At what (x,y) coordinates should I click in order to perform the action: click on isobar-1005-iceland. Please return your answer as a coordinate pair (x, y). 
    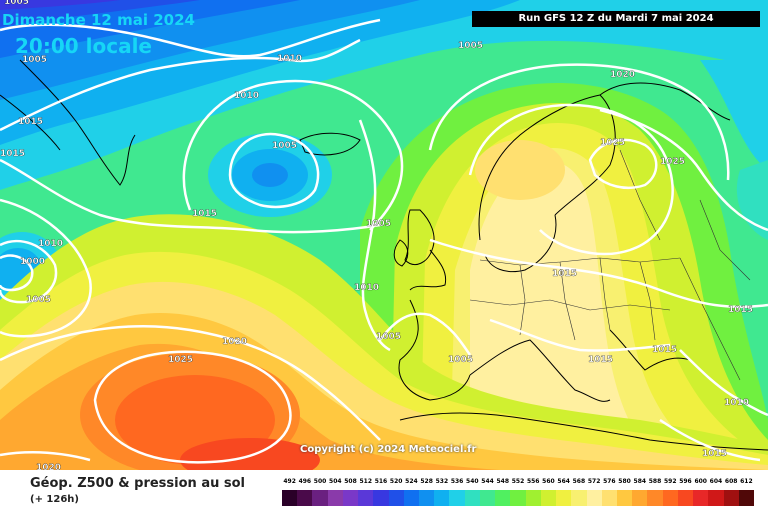
    Looking at the image, I should click on (274, 170).